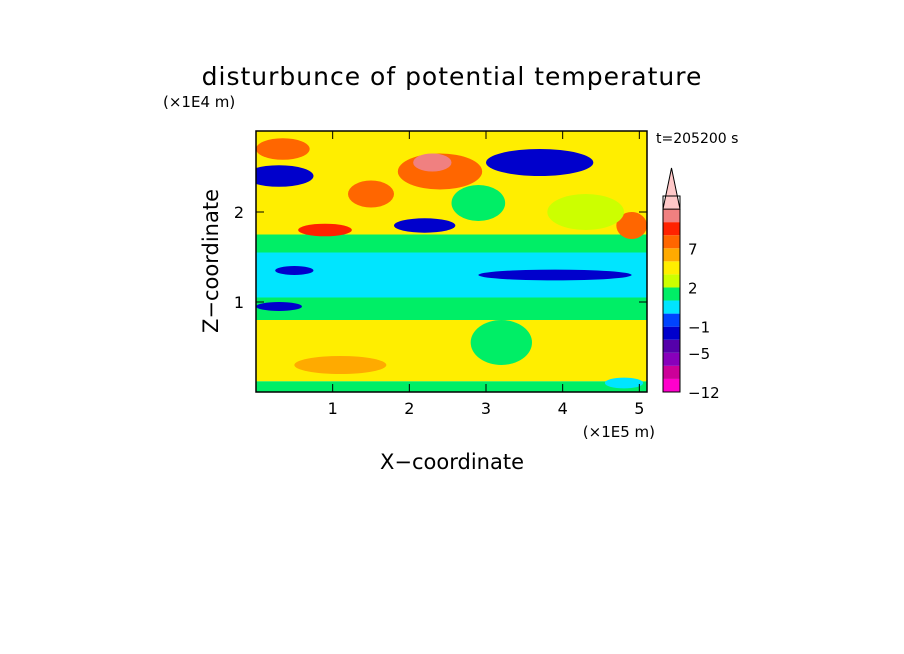 This screenshot has height=654, width=904. I want to click on y-tick-label-1: 2, so click(239, 212).